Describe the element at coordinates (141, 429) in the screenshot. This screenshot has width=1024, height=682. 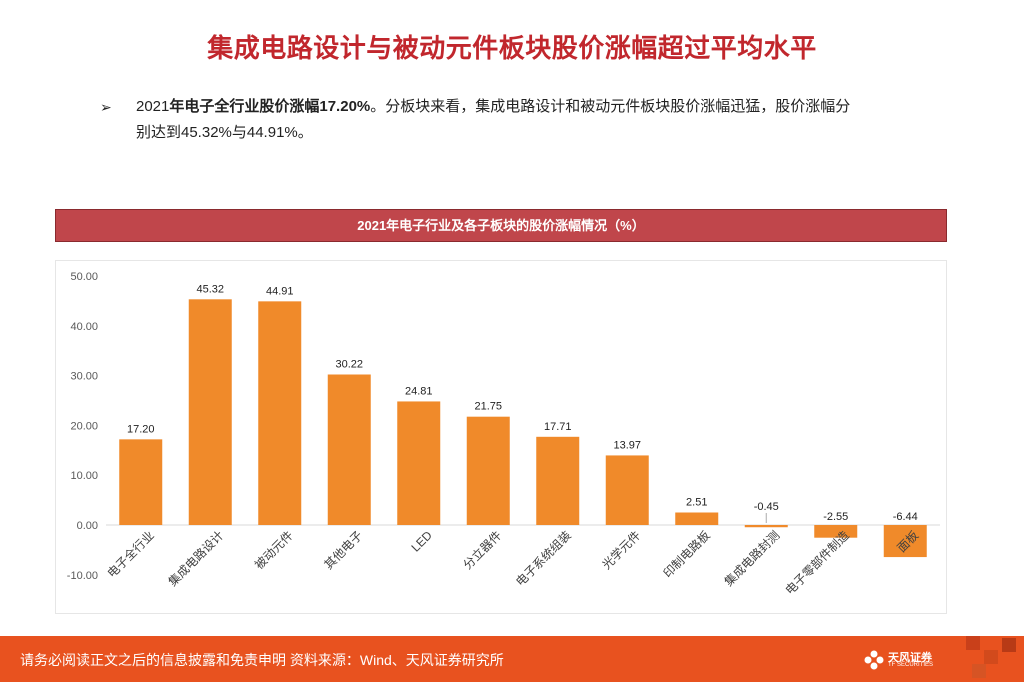
I see `data-label: 17.20` at that location.